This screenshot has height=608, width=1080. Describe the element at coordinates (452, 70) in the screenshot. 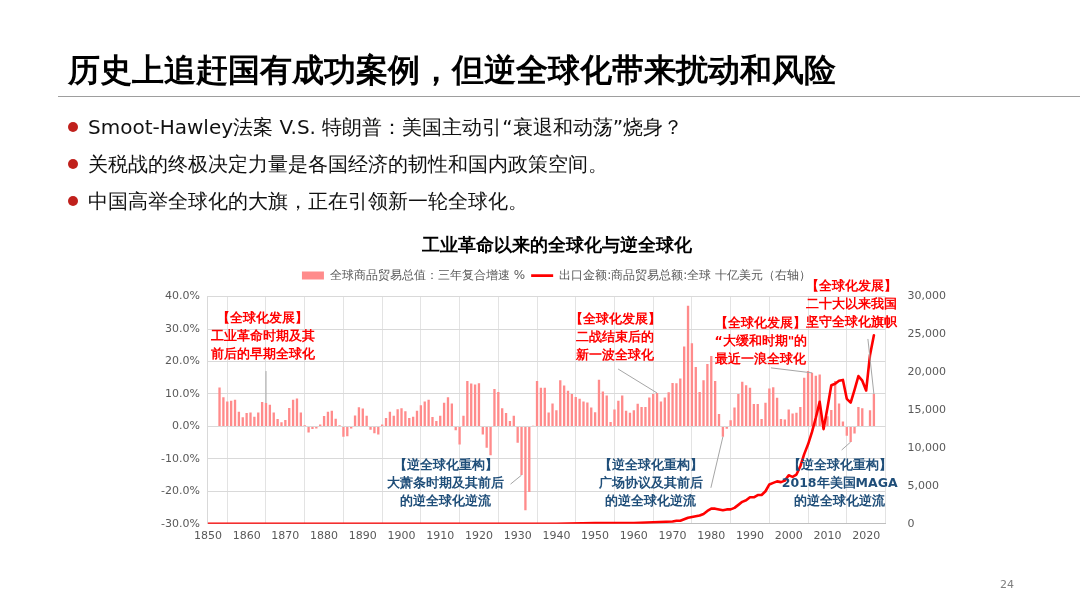

I see `text: 历史上追赶国有成功案例，但逆全球化带来扰动和风险` at that location.